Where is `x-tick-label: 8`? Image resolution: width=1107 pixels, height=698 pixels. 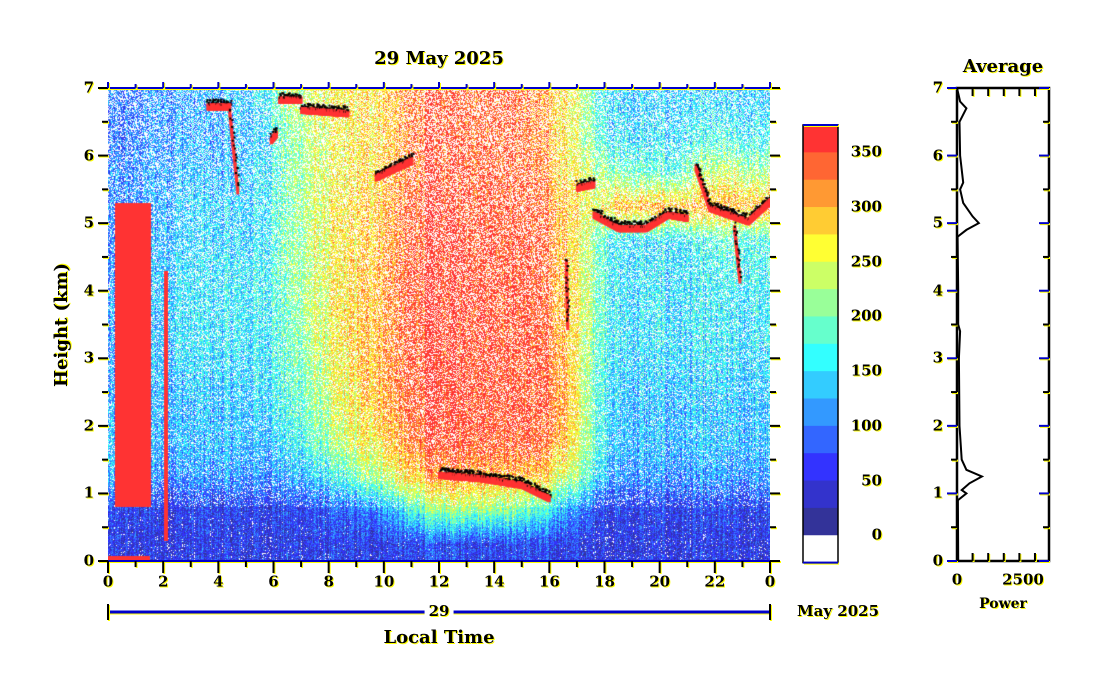
x-tick-label: 8 is located at coordinates (328, 581).